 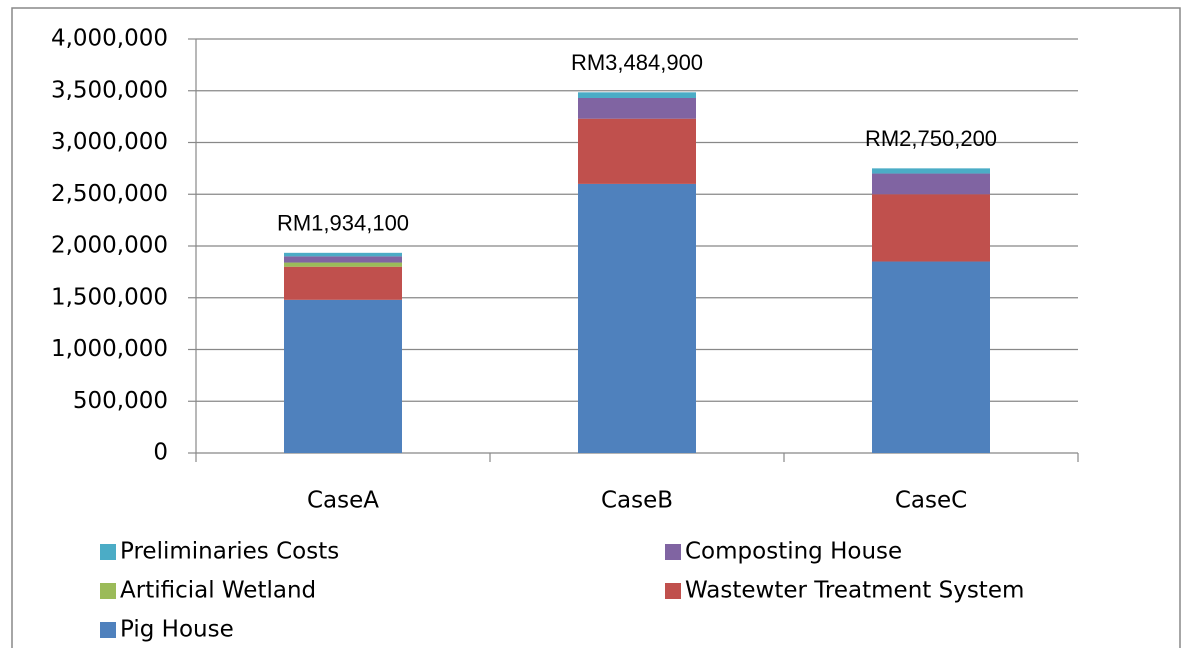 What do you see at coordinates (931, 138) in the screenshot?
I see `total-label: RM2,750,200` at bounding box center [931, 138].